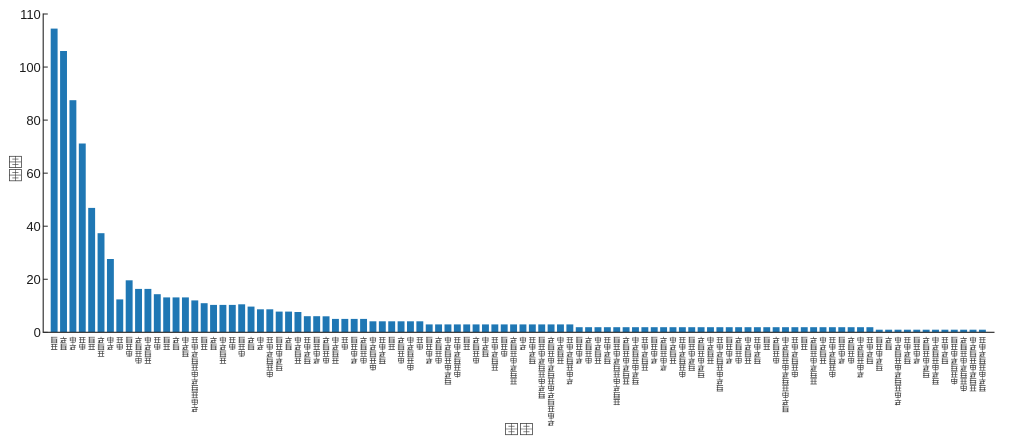  I want to click on svg-text: 80, so click(33, 120).